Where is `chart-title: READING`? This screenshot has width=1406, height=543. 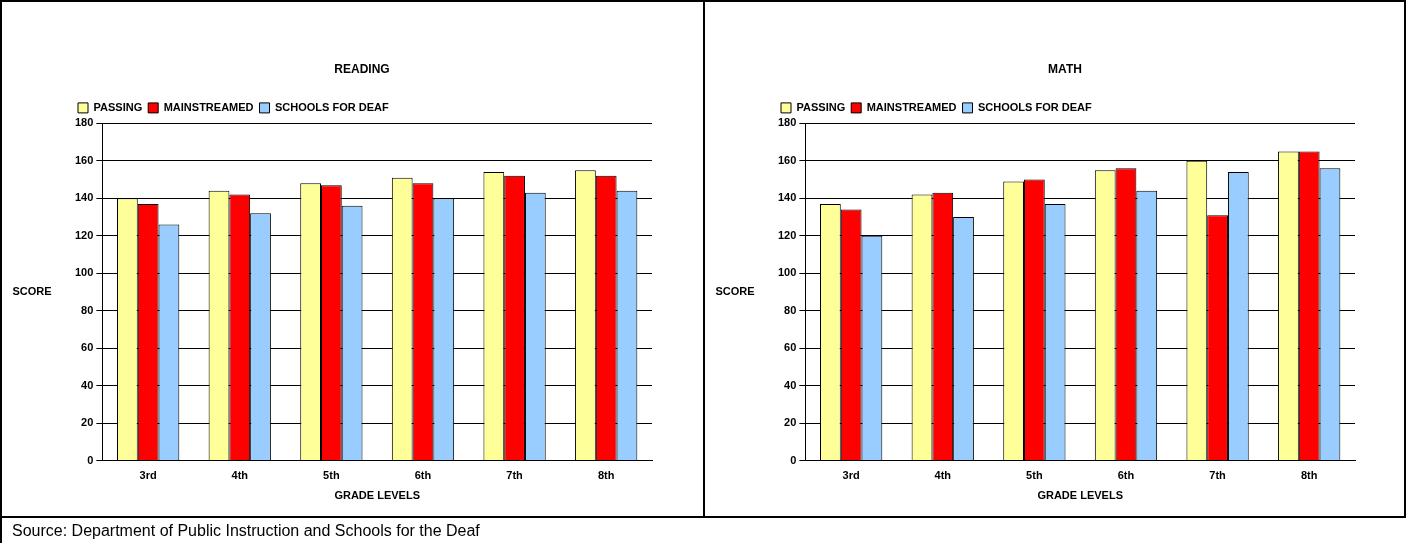
chart-title: READING is located at coordinates (362, 68).